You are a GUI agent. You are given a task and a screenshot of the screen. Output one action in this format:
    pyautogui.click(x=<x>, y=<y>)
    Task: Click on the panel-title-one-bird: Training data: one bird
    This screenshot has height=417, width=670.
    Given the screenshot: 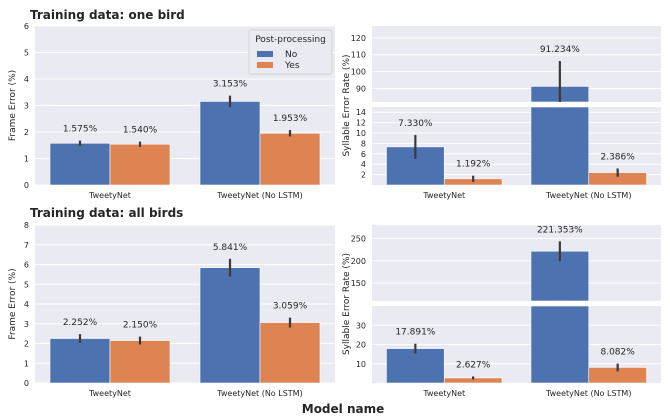 What is the action you would take?
    pyautogui.click(x=107, y=15)
    